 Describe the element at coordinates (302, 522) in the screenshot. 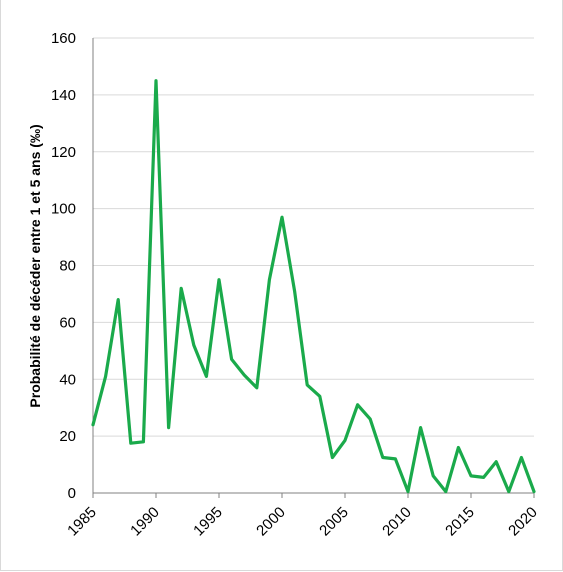

I see `x-tick-labels: 1985 1990 1995 2000 2005 2010 2015 2020` at that location.